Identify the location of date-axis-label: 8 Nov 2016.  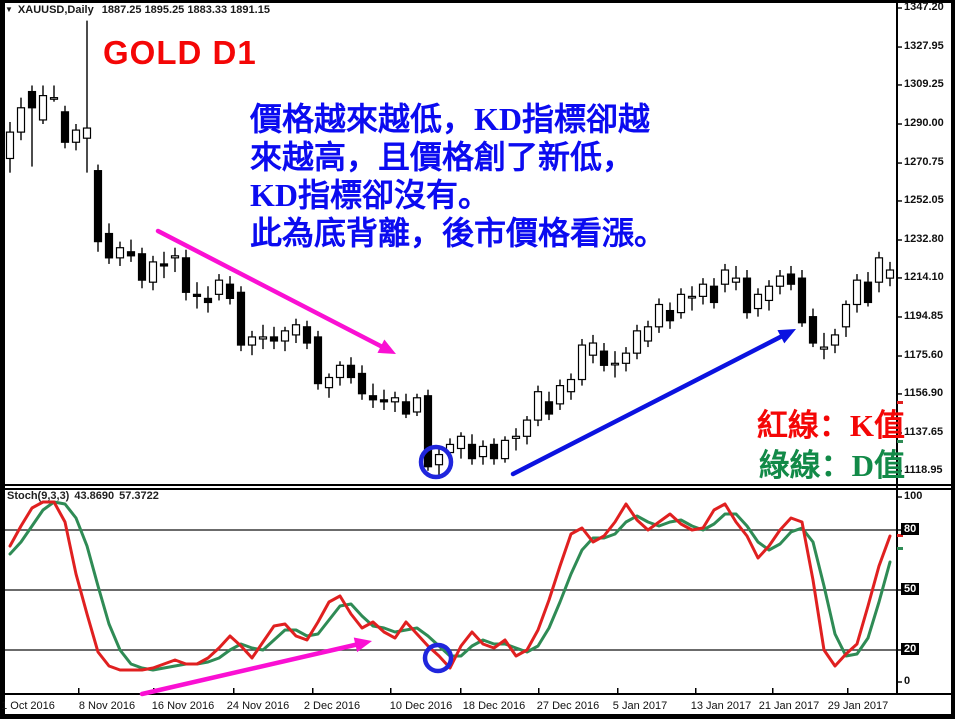
(107, 706).